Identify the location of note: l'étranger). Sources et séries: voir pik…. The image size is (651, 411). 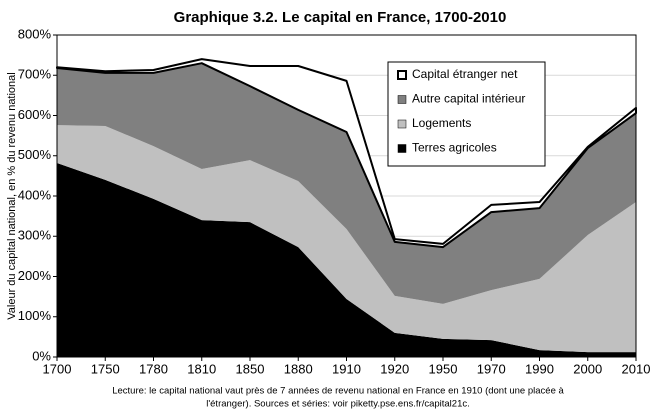
(338, 404).